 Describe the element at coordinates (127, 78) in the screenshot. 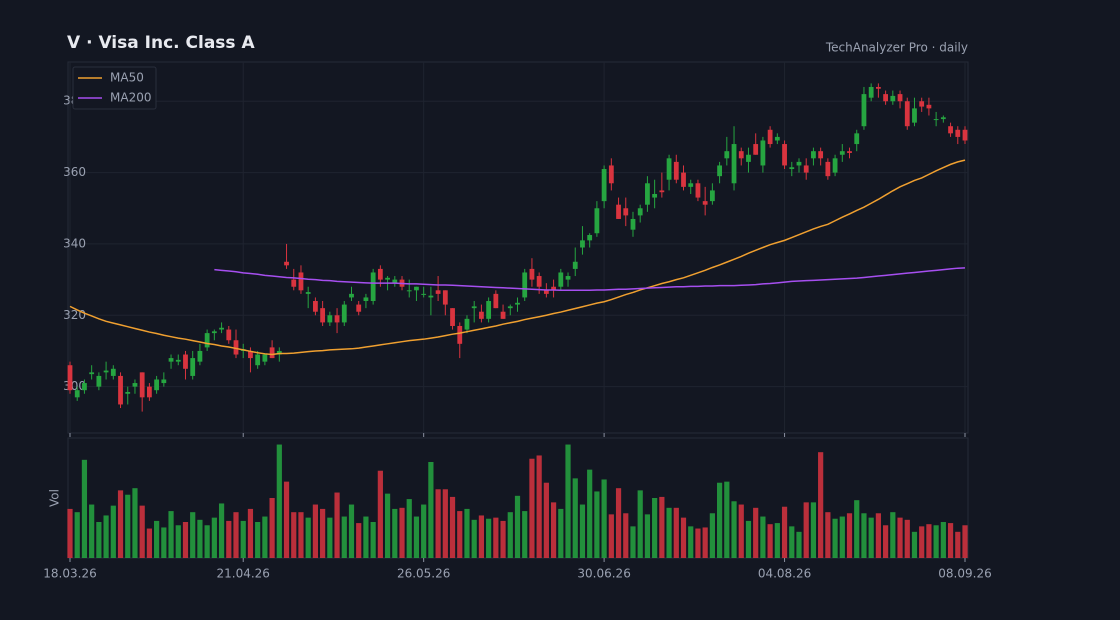

I see `legend-label: MA50` at that location.